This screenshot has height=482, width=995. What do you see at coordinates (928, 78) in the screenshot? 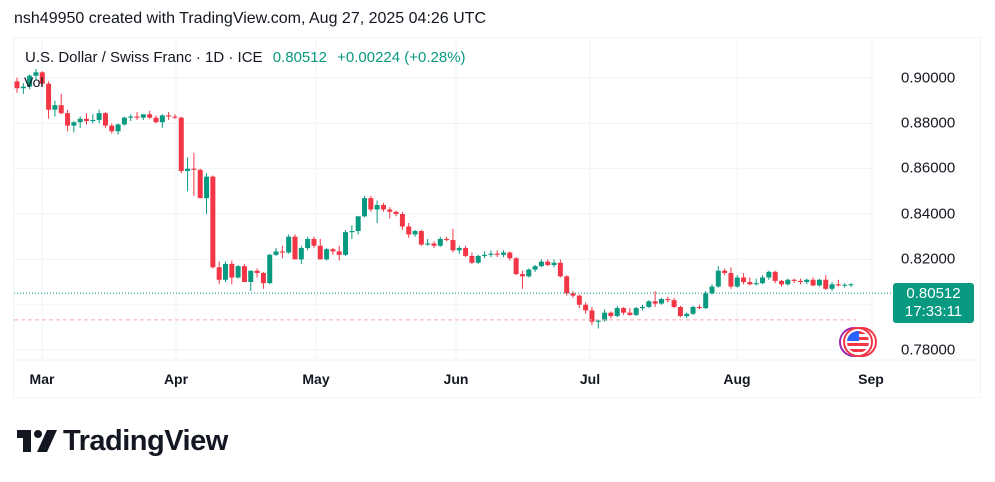
I see `y-tick-label: 0.90000` at bounding box center [928, 78].